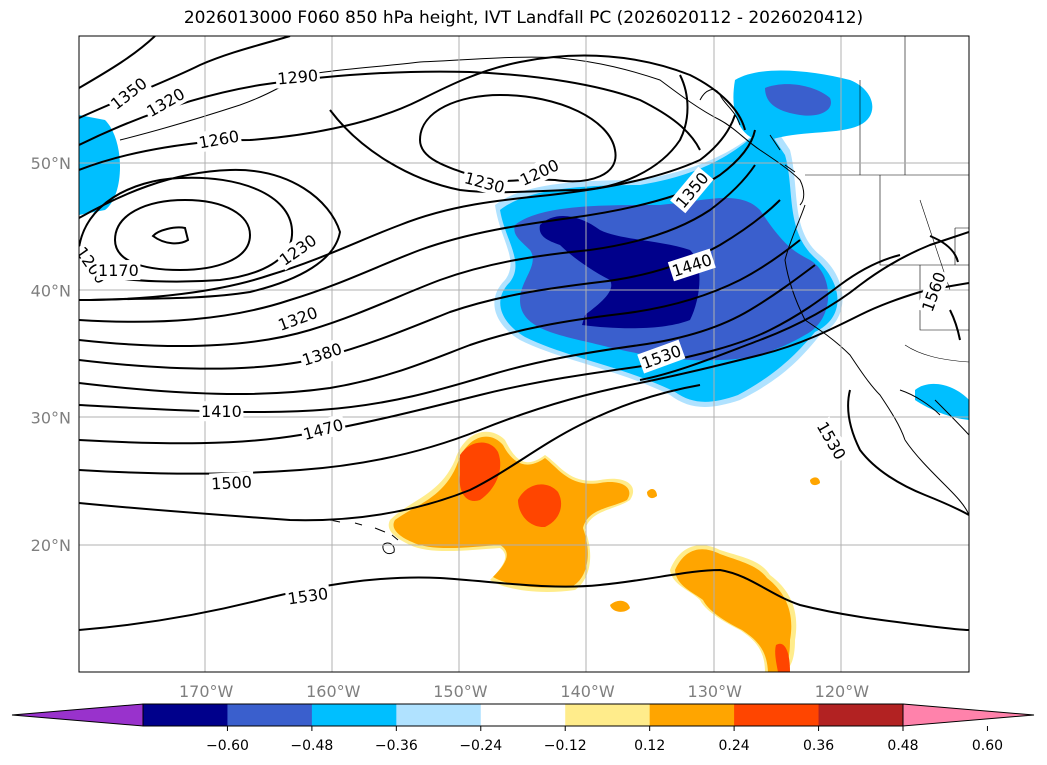 The image size is (1047, 765). I want to click on contour-label-text: 1410, so click(221, 411).